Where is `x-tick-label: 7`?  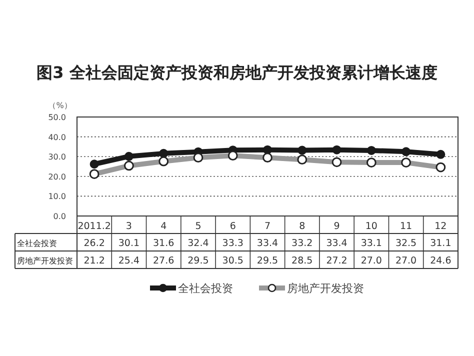 x-tick-label: 7 is located at coordinates (267, 226).